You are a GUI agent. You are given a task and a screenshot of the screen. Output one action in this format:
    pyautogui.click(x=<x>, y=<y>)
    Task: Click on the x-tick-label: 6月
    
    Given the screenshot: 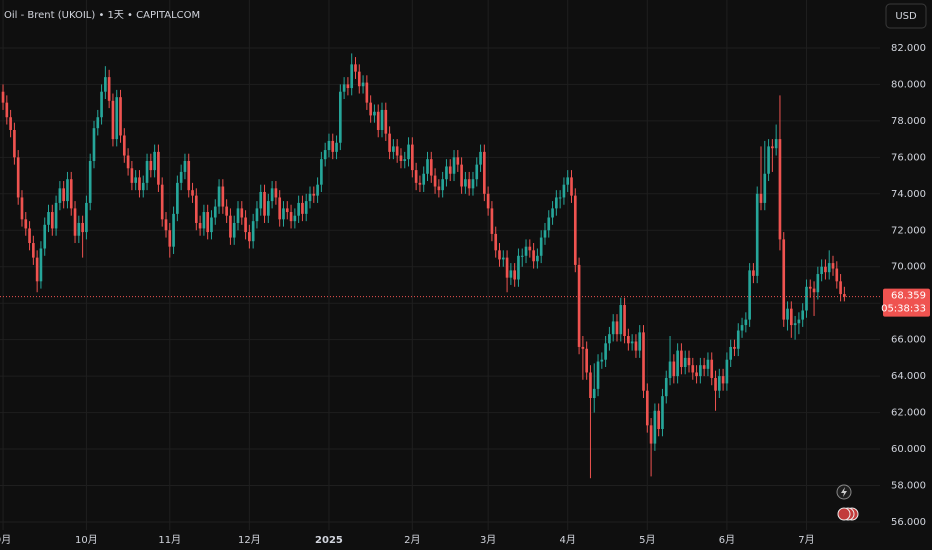 What is the action you would take?
    pyautogui.click(x=727, y=540)
    